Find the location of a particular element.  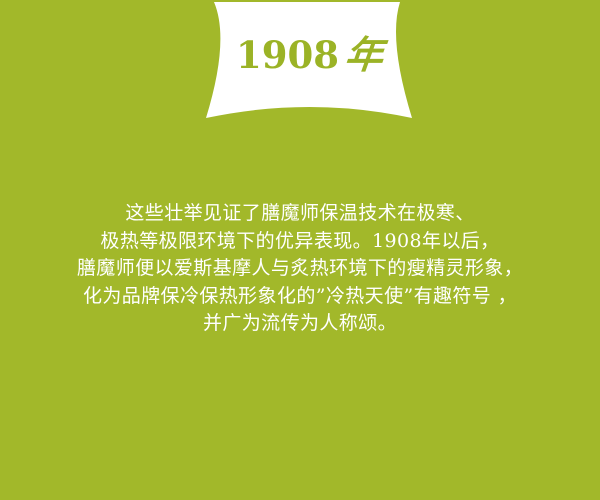

paragraph-line-3: 膳魔师便以爱斯基摩人与炙热环境下的瘦精灵形象， is located at coordinates (300, 268).